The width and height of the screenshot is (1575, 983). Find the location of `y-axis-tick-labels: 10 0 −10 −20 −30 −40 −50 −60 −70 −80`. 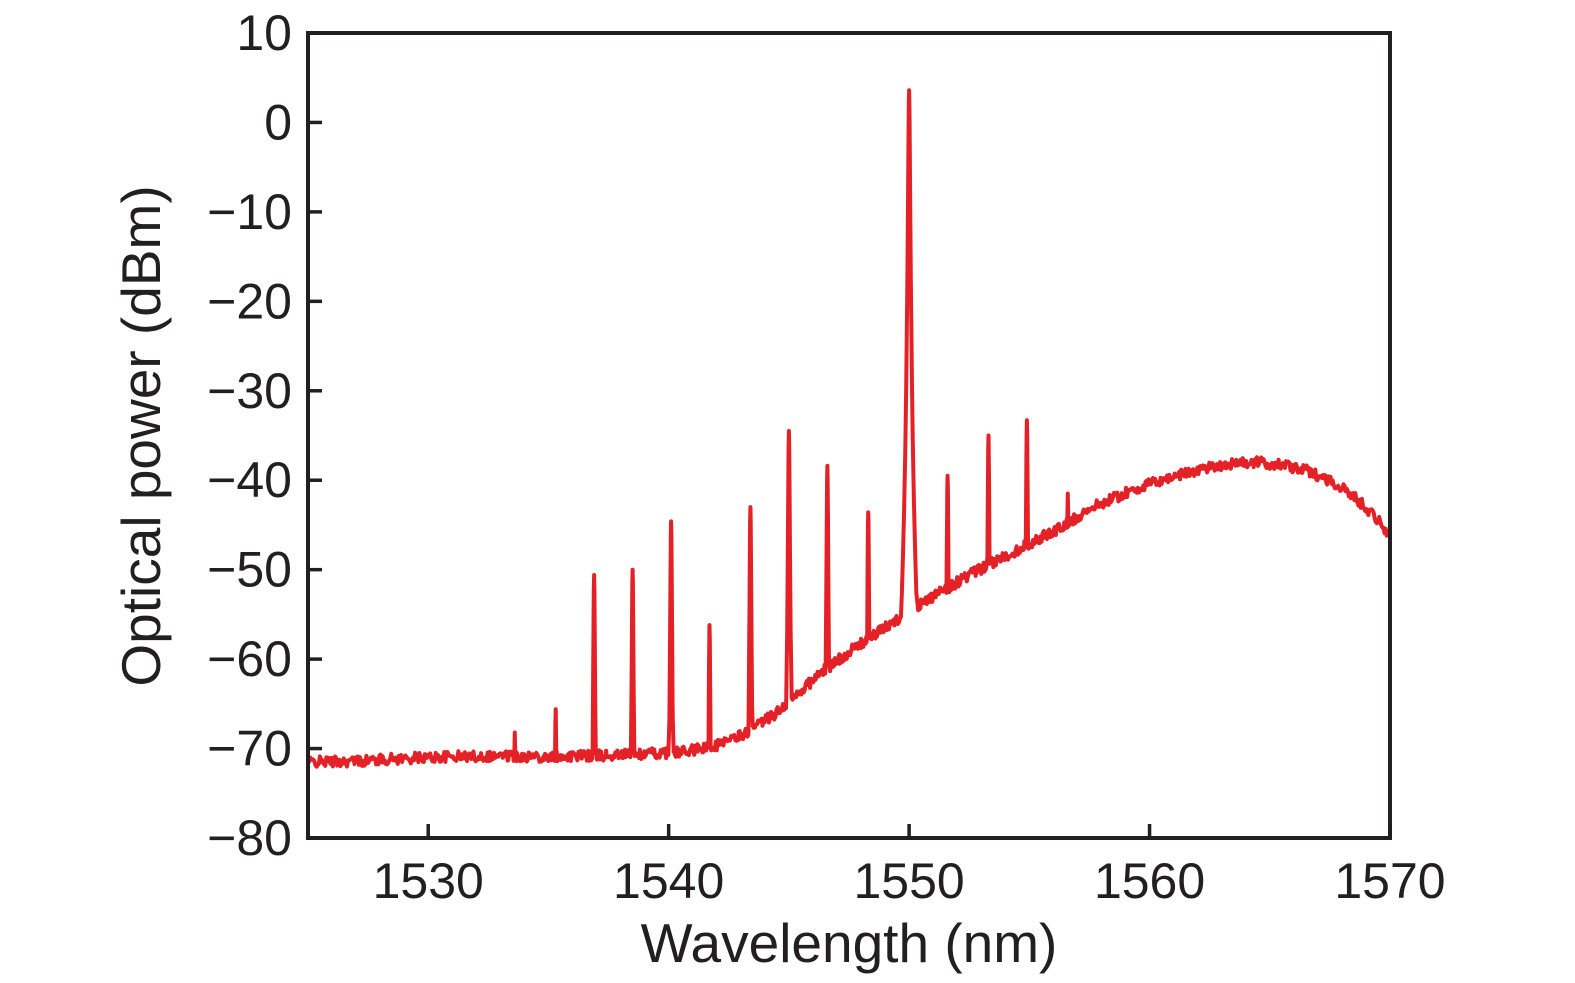

y-axis-tick-labels: 10 0 −10 −20 −30 −40 −50 −60 −70 −80 is located at coordinates (249, 435).